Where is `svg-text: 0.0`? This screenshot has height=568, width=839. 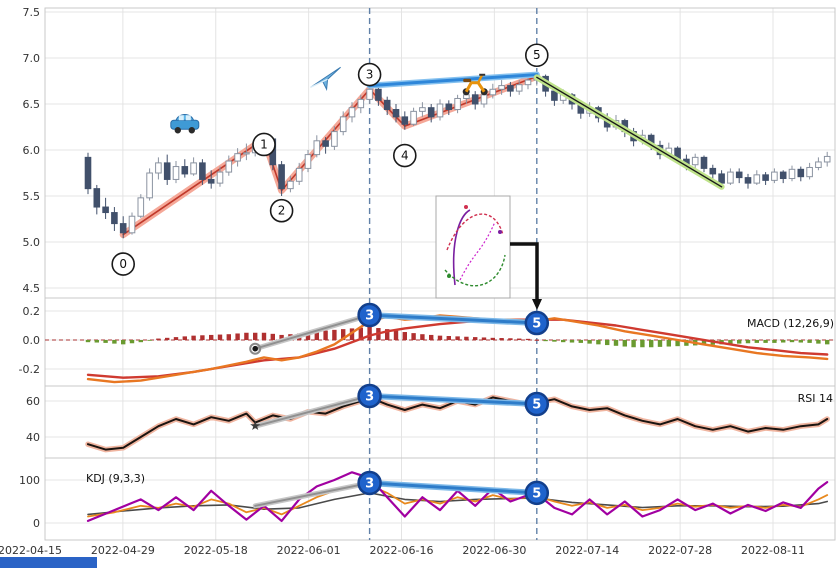 svg-text: 0.0 is located at coordinates (32, 340).